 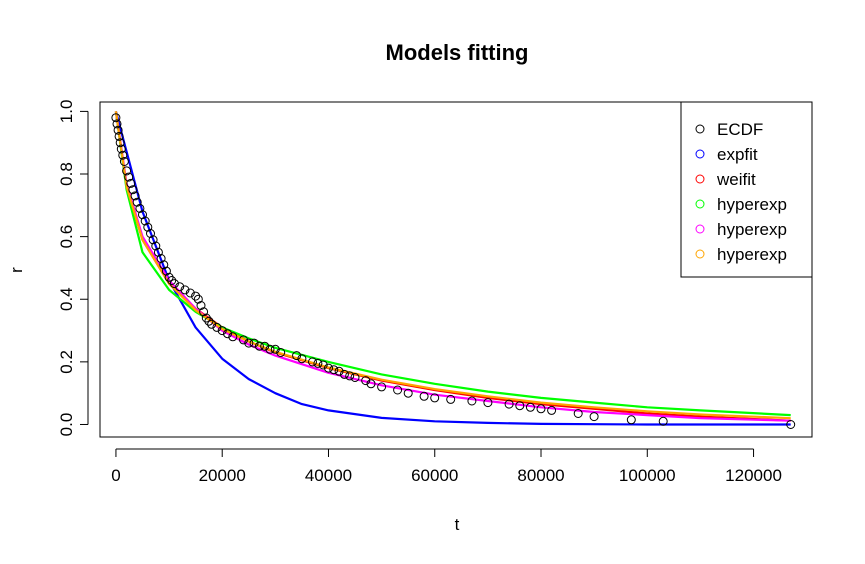 I want to click on legend: ECDF expfit weifit hyperexp hyperexp hyperexp, so click(x=746, y=189).